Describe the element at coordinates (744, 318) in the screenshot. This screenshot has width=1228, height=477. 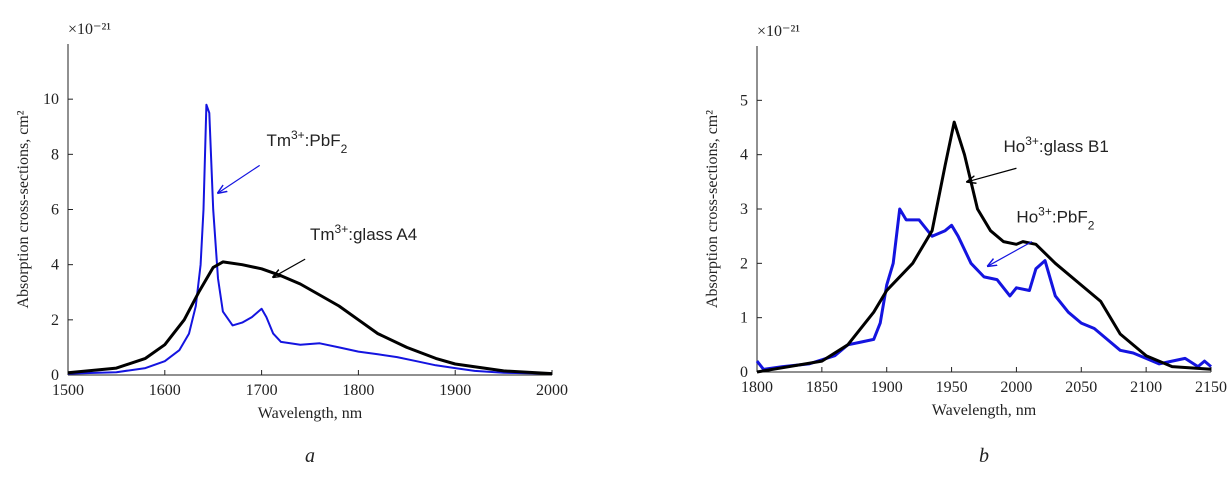
I see `y-tick-label: 1` at that location.